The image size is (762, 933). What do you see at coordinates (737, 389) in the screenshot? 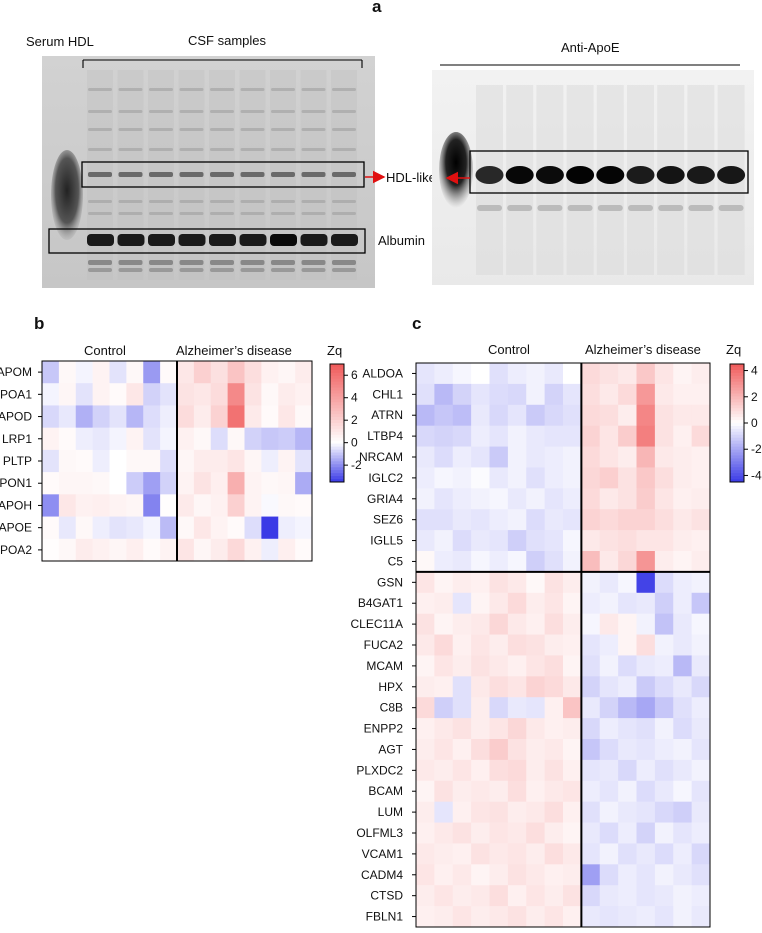
I see `heatmap-c-colorbar-step` at bounding box center [737, 389].